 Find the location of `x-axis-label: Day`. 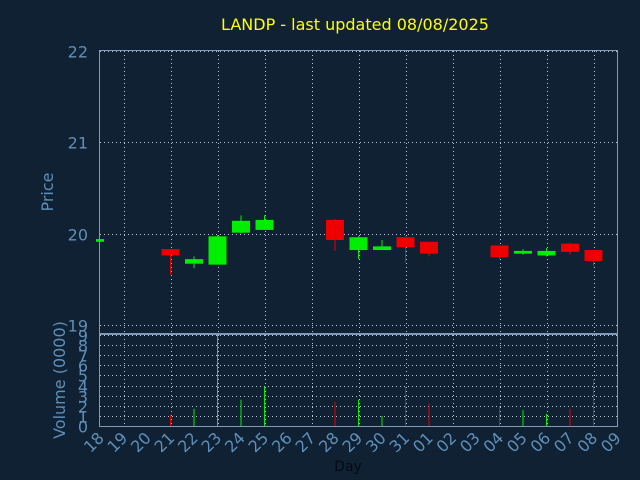

x-axis-label: Day is located at coordinates (348, 467).